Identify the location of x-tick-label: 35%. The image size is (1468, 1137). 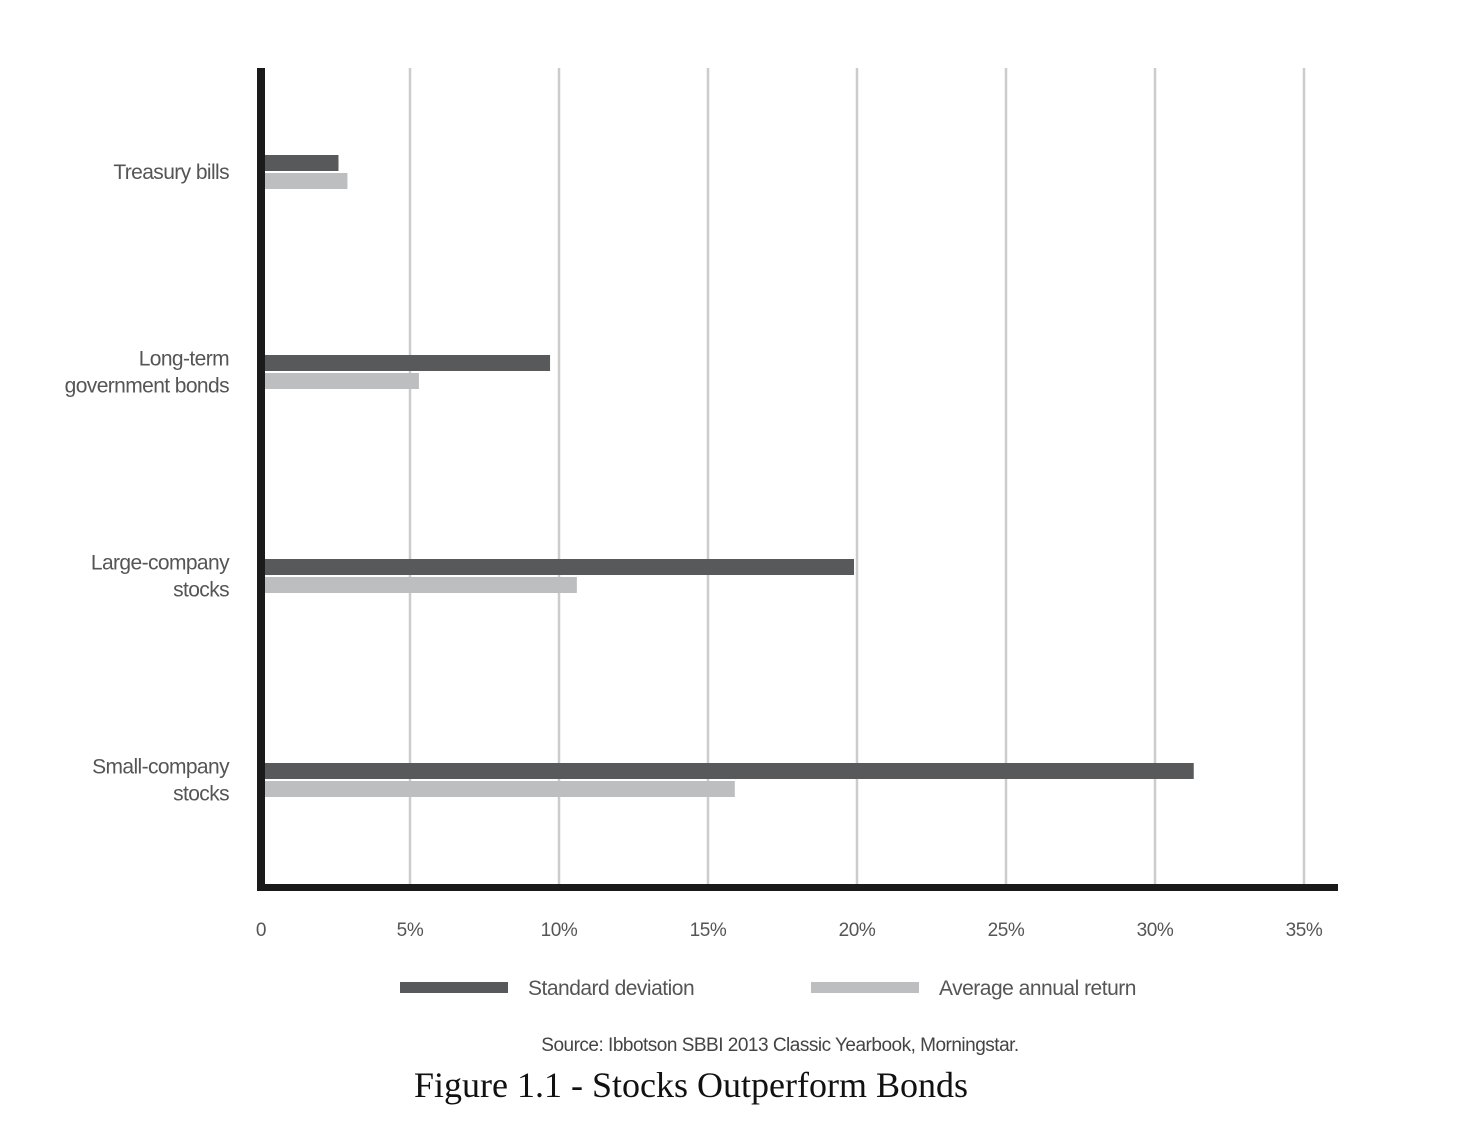
(1304, 930).